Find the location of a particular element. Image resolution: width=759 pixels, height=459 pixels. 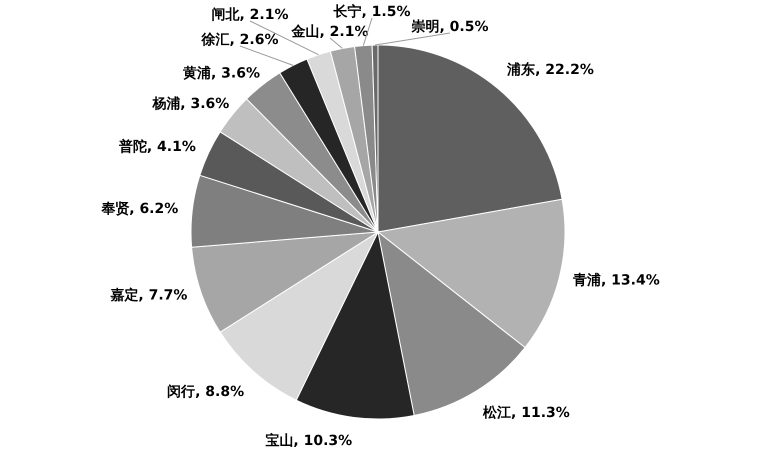

slice-label: 嘉定, 7.7% is located at coordinates (149, 295).